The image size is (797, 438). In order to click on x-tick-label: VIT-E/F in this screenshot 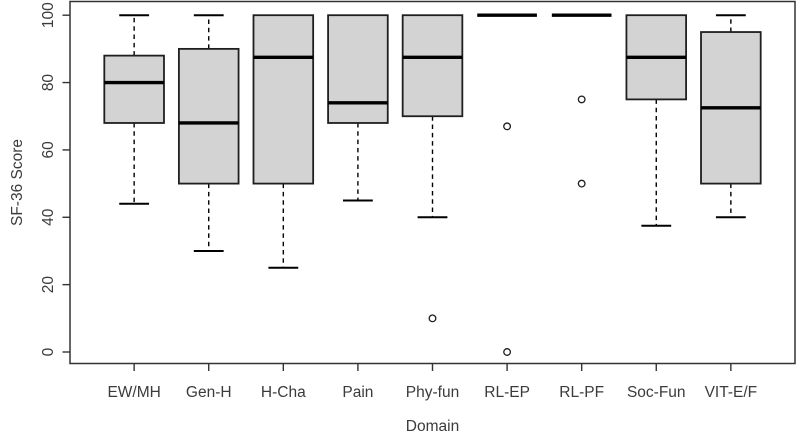, I will do `click(731, 392)`.